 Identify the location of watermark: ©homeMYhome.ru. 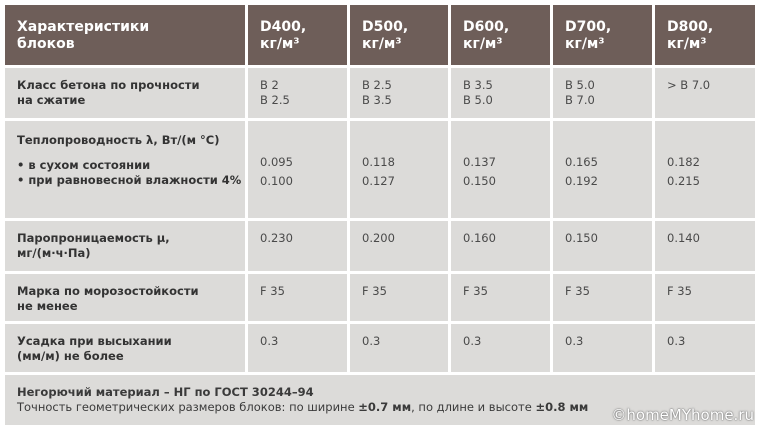
(682, 415).